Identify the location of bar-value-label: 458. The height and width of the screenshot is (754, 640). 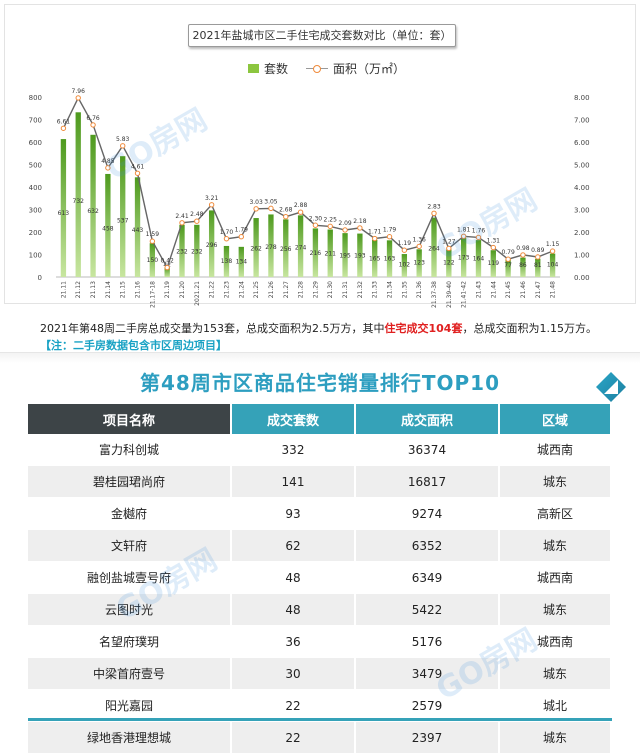
(108, 229).